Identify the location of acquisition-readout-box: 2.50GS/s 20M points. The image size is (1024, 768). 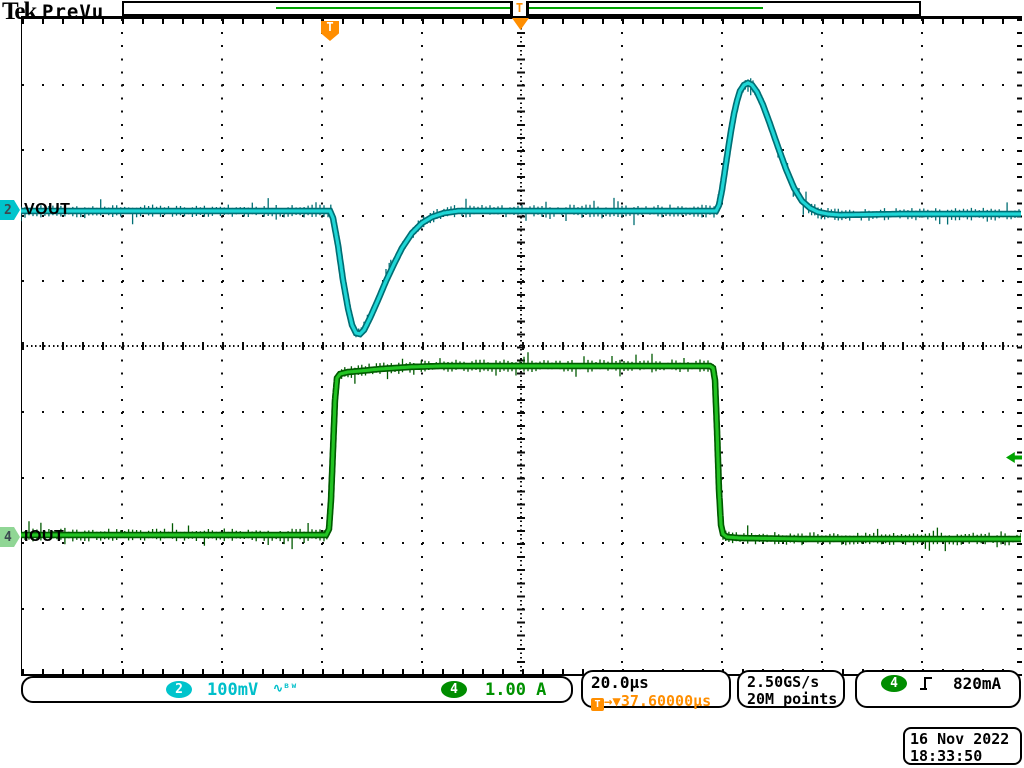
(791, 689).